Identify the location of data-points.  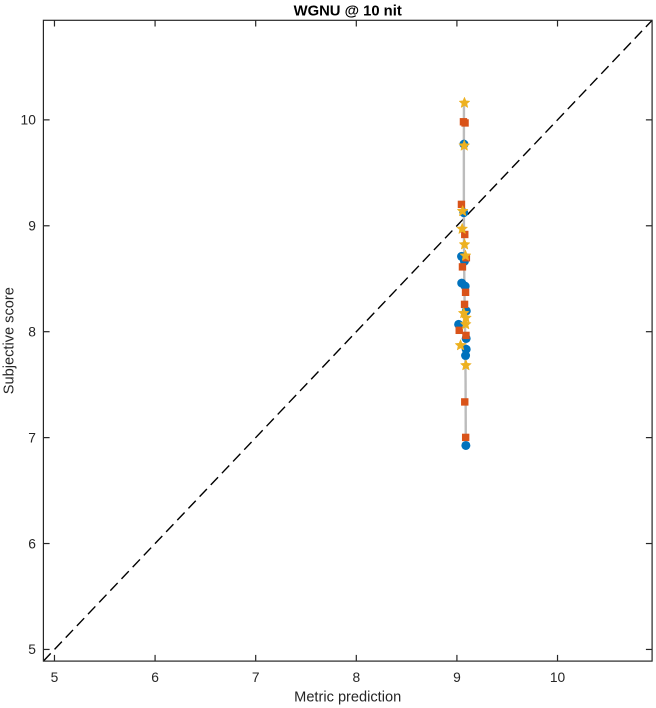
(463, 273).